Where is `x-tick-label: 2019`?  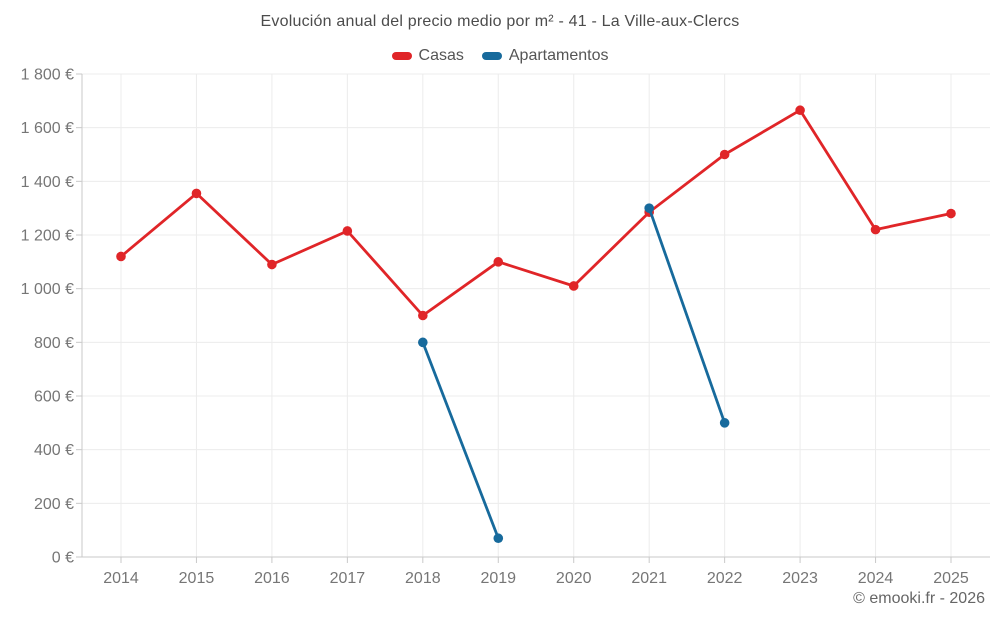
x-tick-label: 2019 is located at coordinates (498, 578).